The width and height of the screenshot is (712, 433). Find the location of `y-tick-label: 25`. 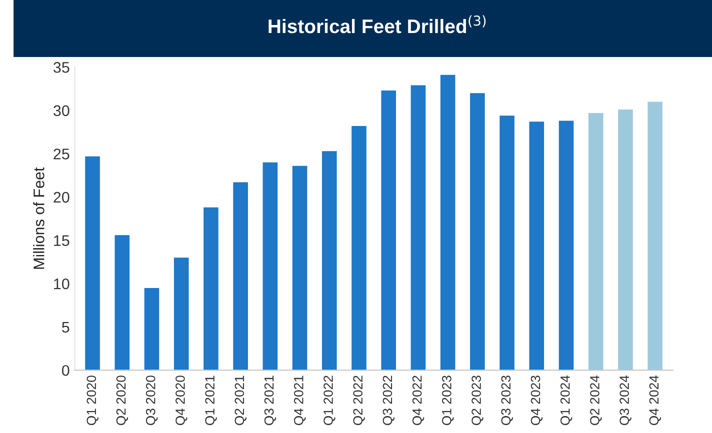

y-tick-label: 25 is located at coordinates (62, 154).